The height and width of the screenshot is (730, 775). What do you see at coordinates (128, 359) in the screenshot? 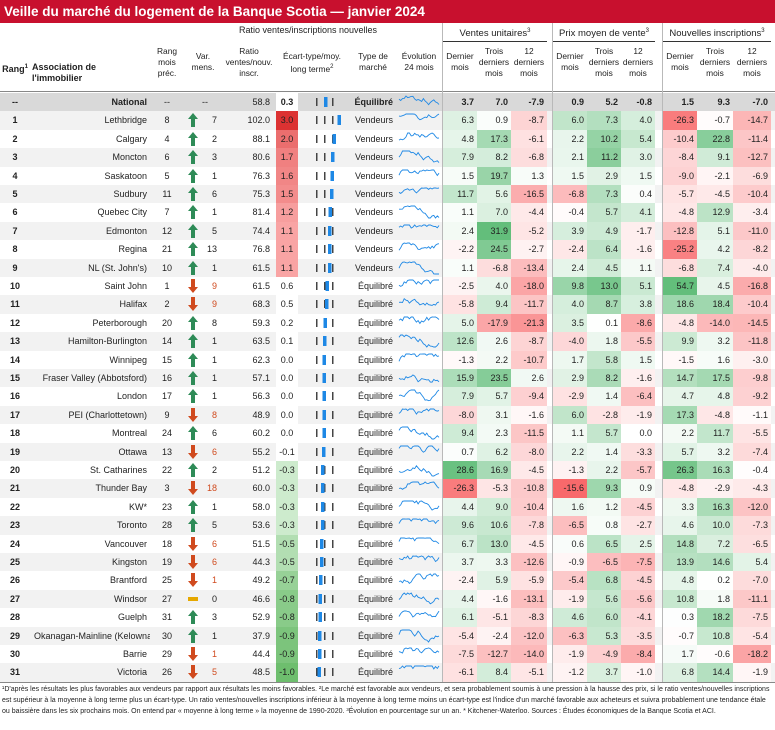
I see `association-name: Winnipeg` at bounding box center [128, 359].